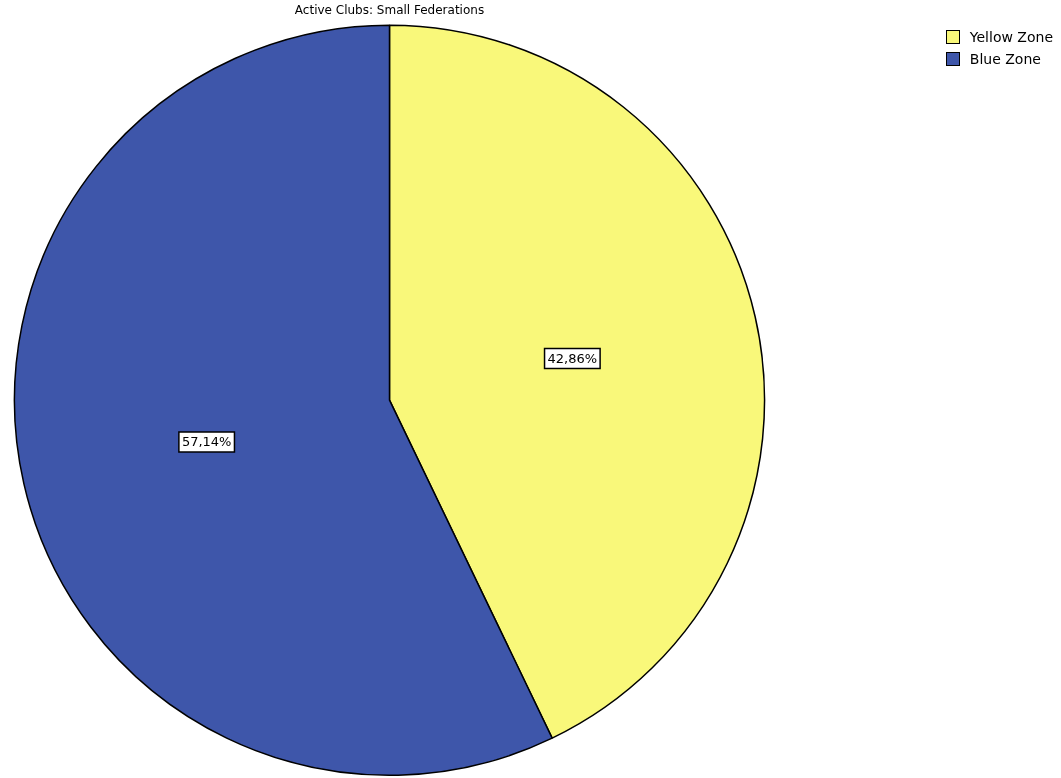  What do you see at coordinates (1011, 37) in the screenshot?
I see `legend-label: Yellow Zone` at bounding box center [1011, 37].